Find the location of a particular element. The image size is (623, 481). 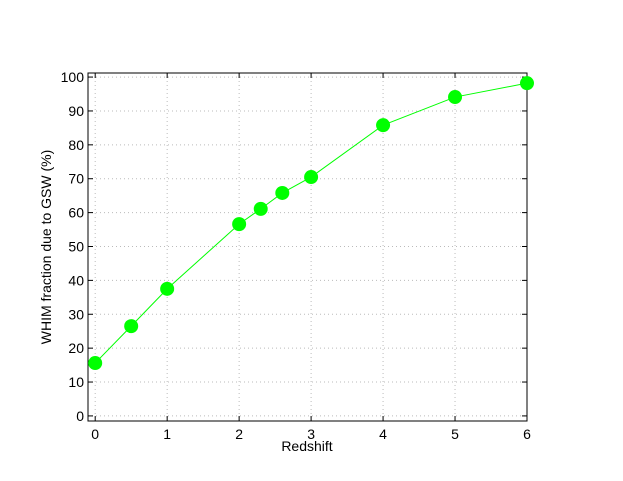

x-tick-label: 2 is located at coordinates (239, 434).